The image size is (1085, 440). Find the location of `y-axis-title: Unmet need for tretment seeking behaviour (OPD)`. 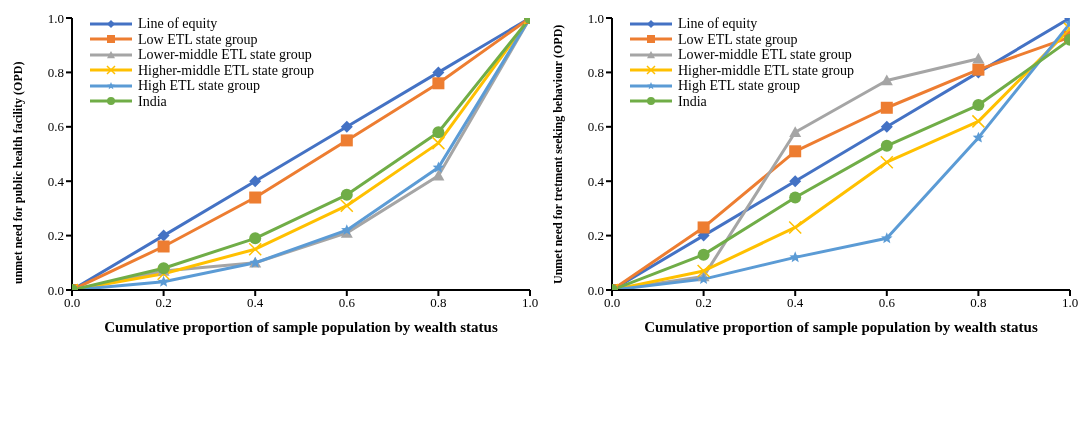

y-axis-title: Unmet need for tretment seeking behaviour (OPD) is located at coordinates (558, 154).